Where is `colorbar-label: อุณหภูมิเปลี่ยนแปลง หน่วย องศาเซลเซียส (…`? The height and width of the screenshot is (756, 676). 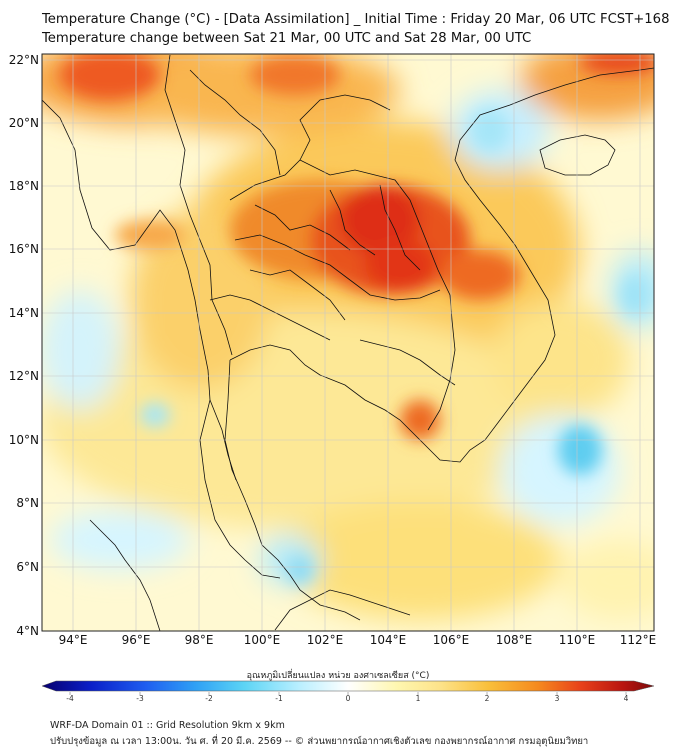
colorbar-label: อุณหภูมิเปลี่ยนแปลง หน่วย องศาเซลเซียส (… is located at coordinates (338, 676).